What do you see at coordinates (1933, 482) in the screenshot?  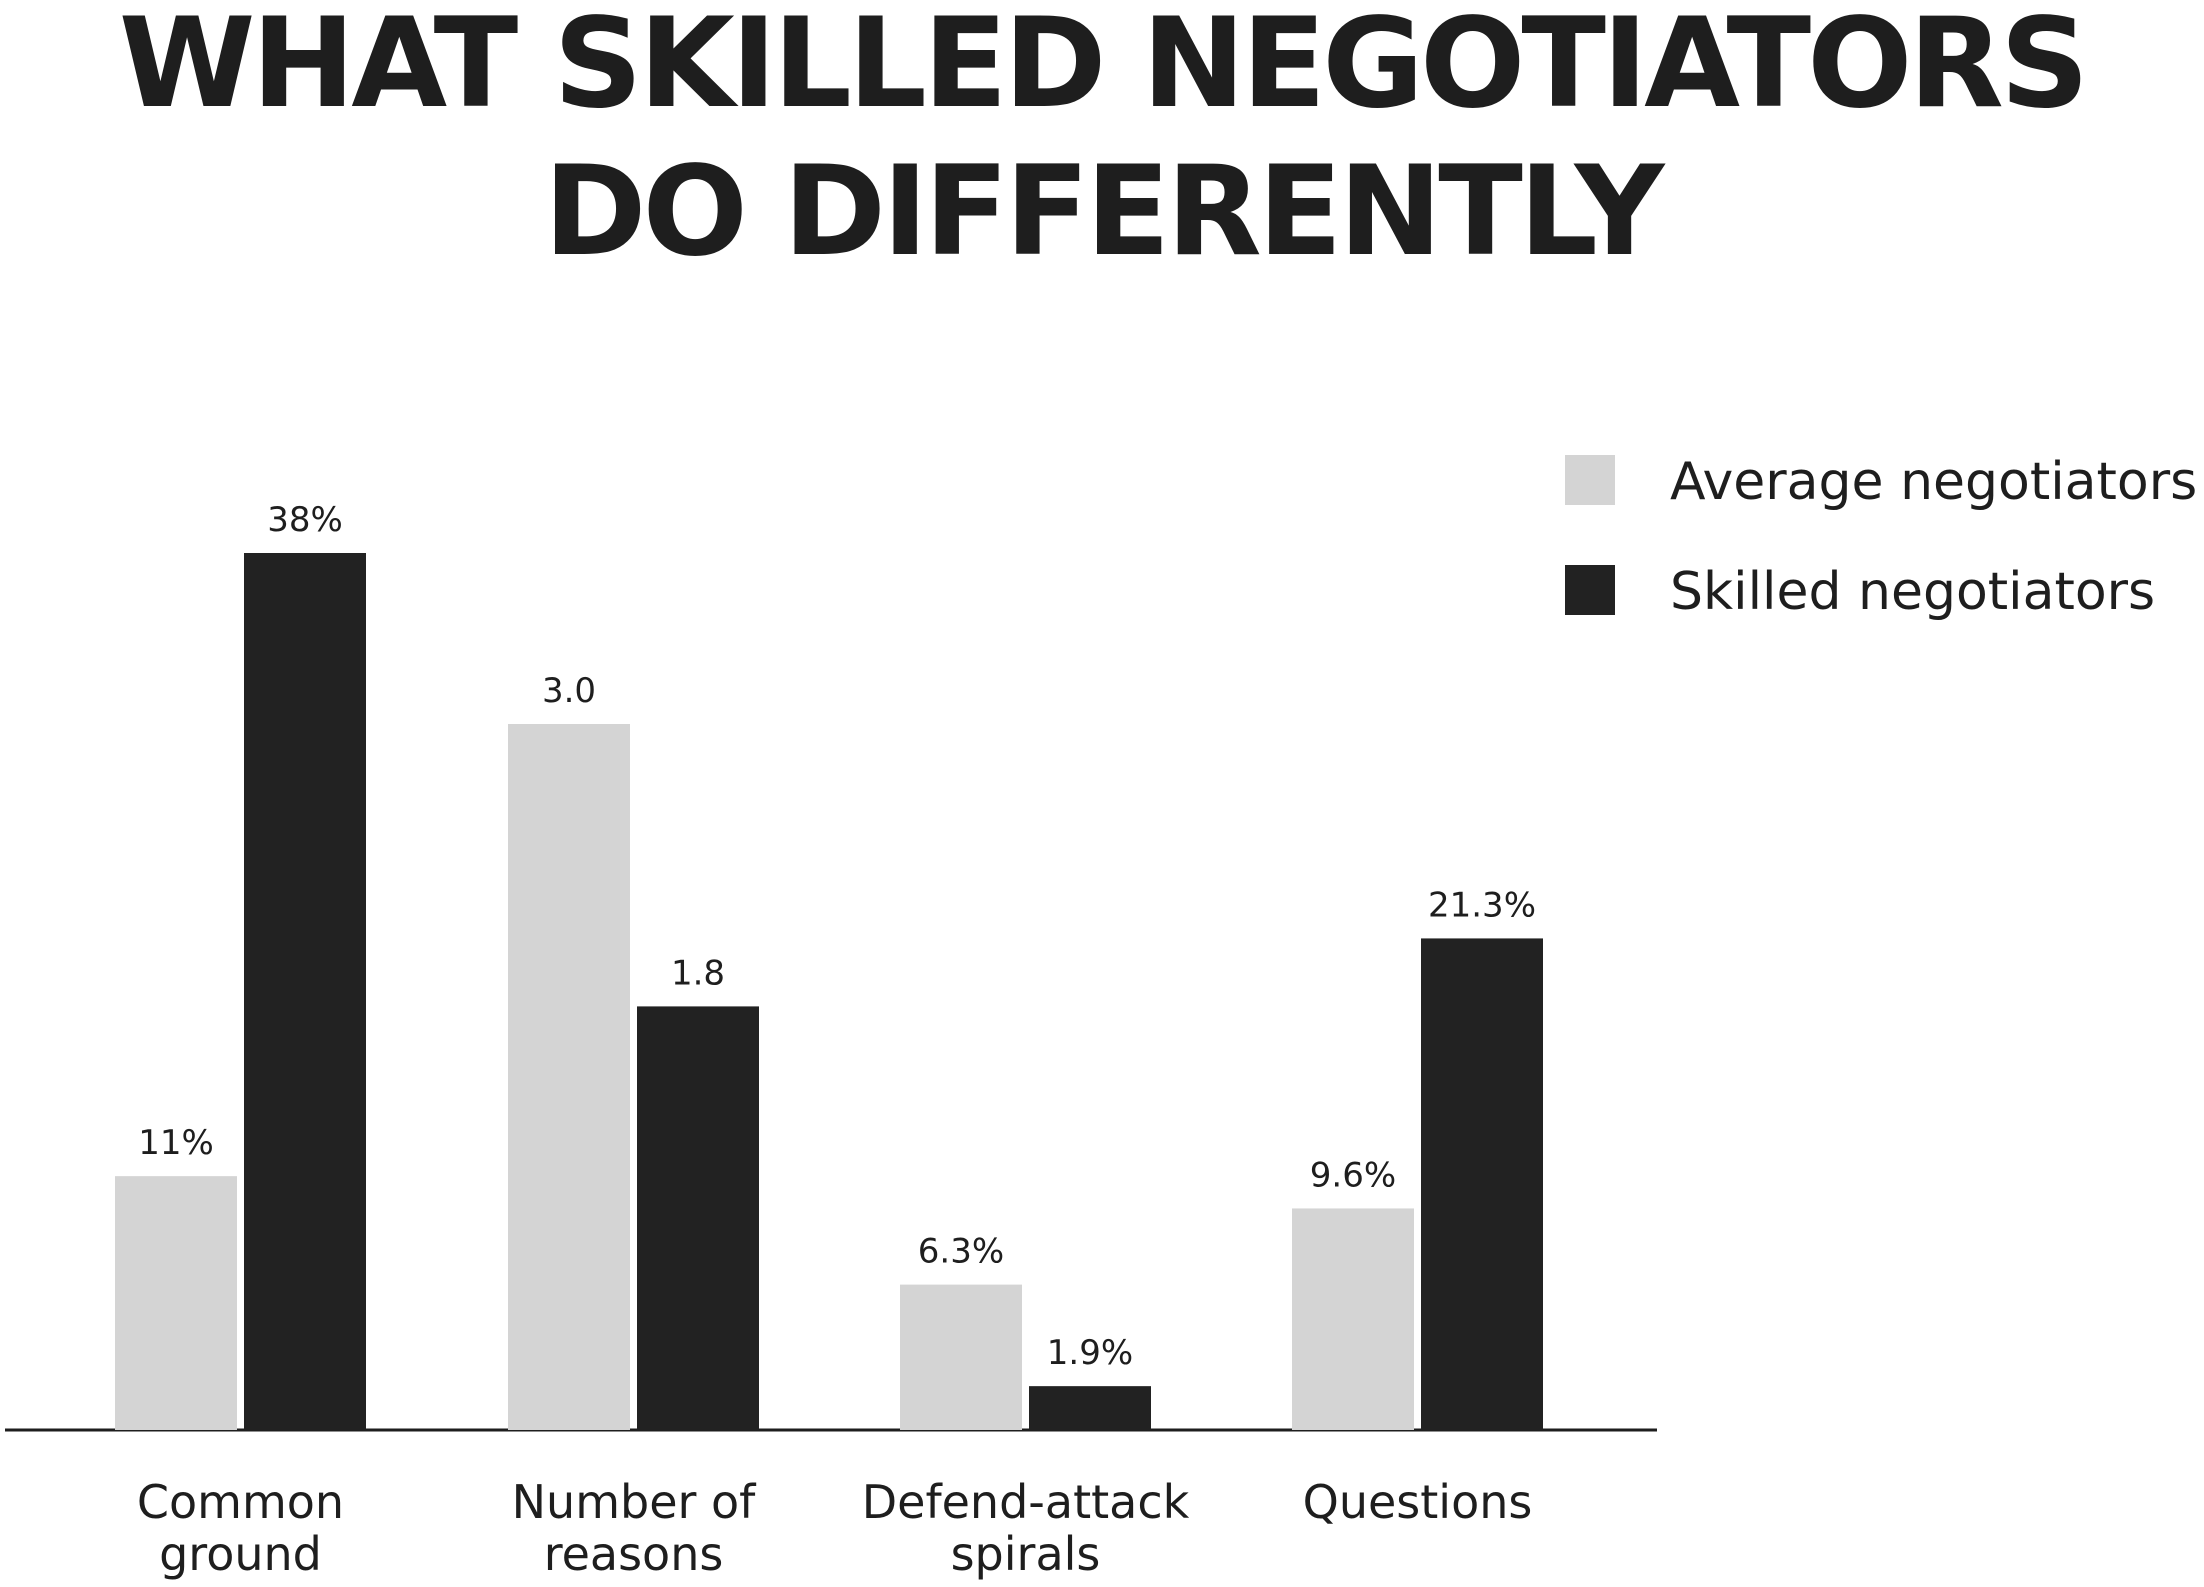 I see `legend-label-average: Average negotiators` at bounding box center [1933, 482].